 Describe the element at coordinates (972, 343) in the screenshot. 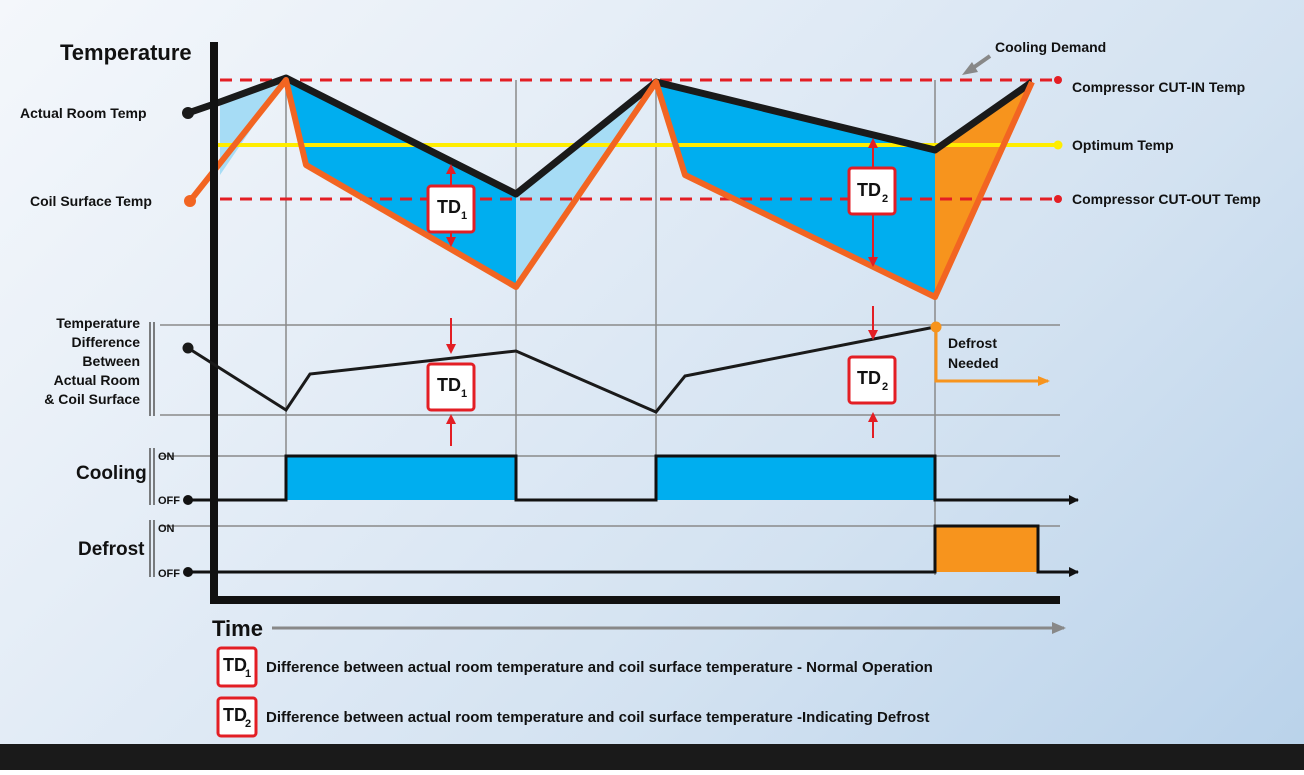

I see `defrost-needed-label-1: Defrost` at that location.